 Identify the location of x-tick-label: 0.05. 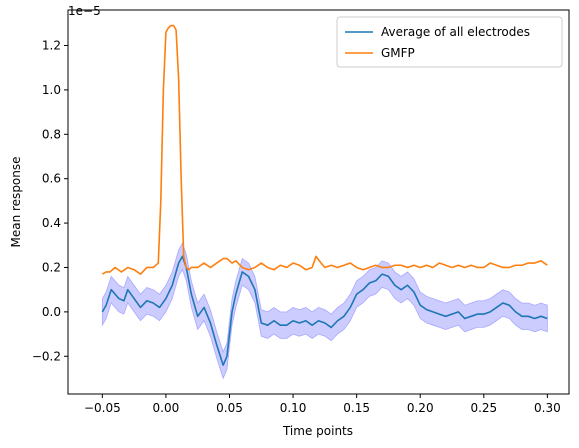
(229, 408).